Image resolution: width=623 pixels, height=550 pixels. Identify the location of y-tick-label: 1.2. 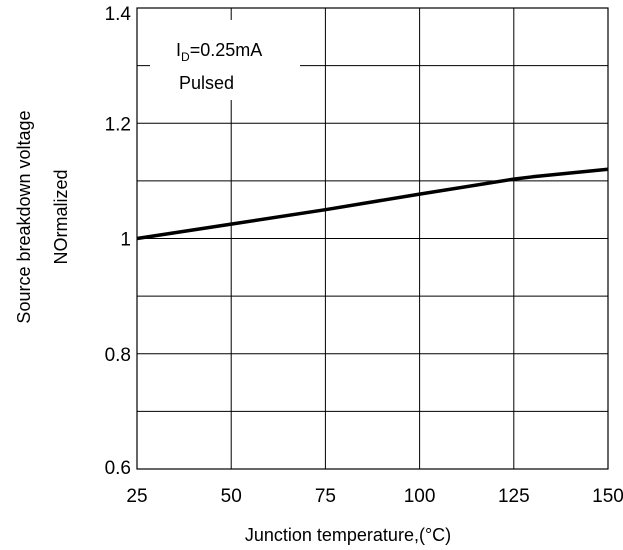
(118, 124).